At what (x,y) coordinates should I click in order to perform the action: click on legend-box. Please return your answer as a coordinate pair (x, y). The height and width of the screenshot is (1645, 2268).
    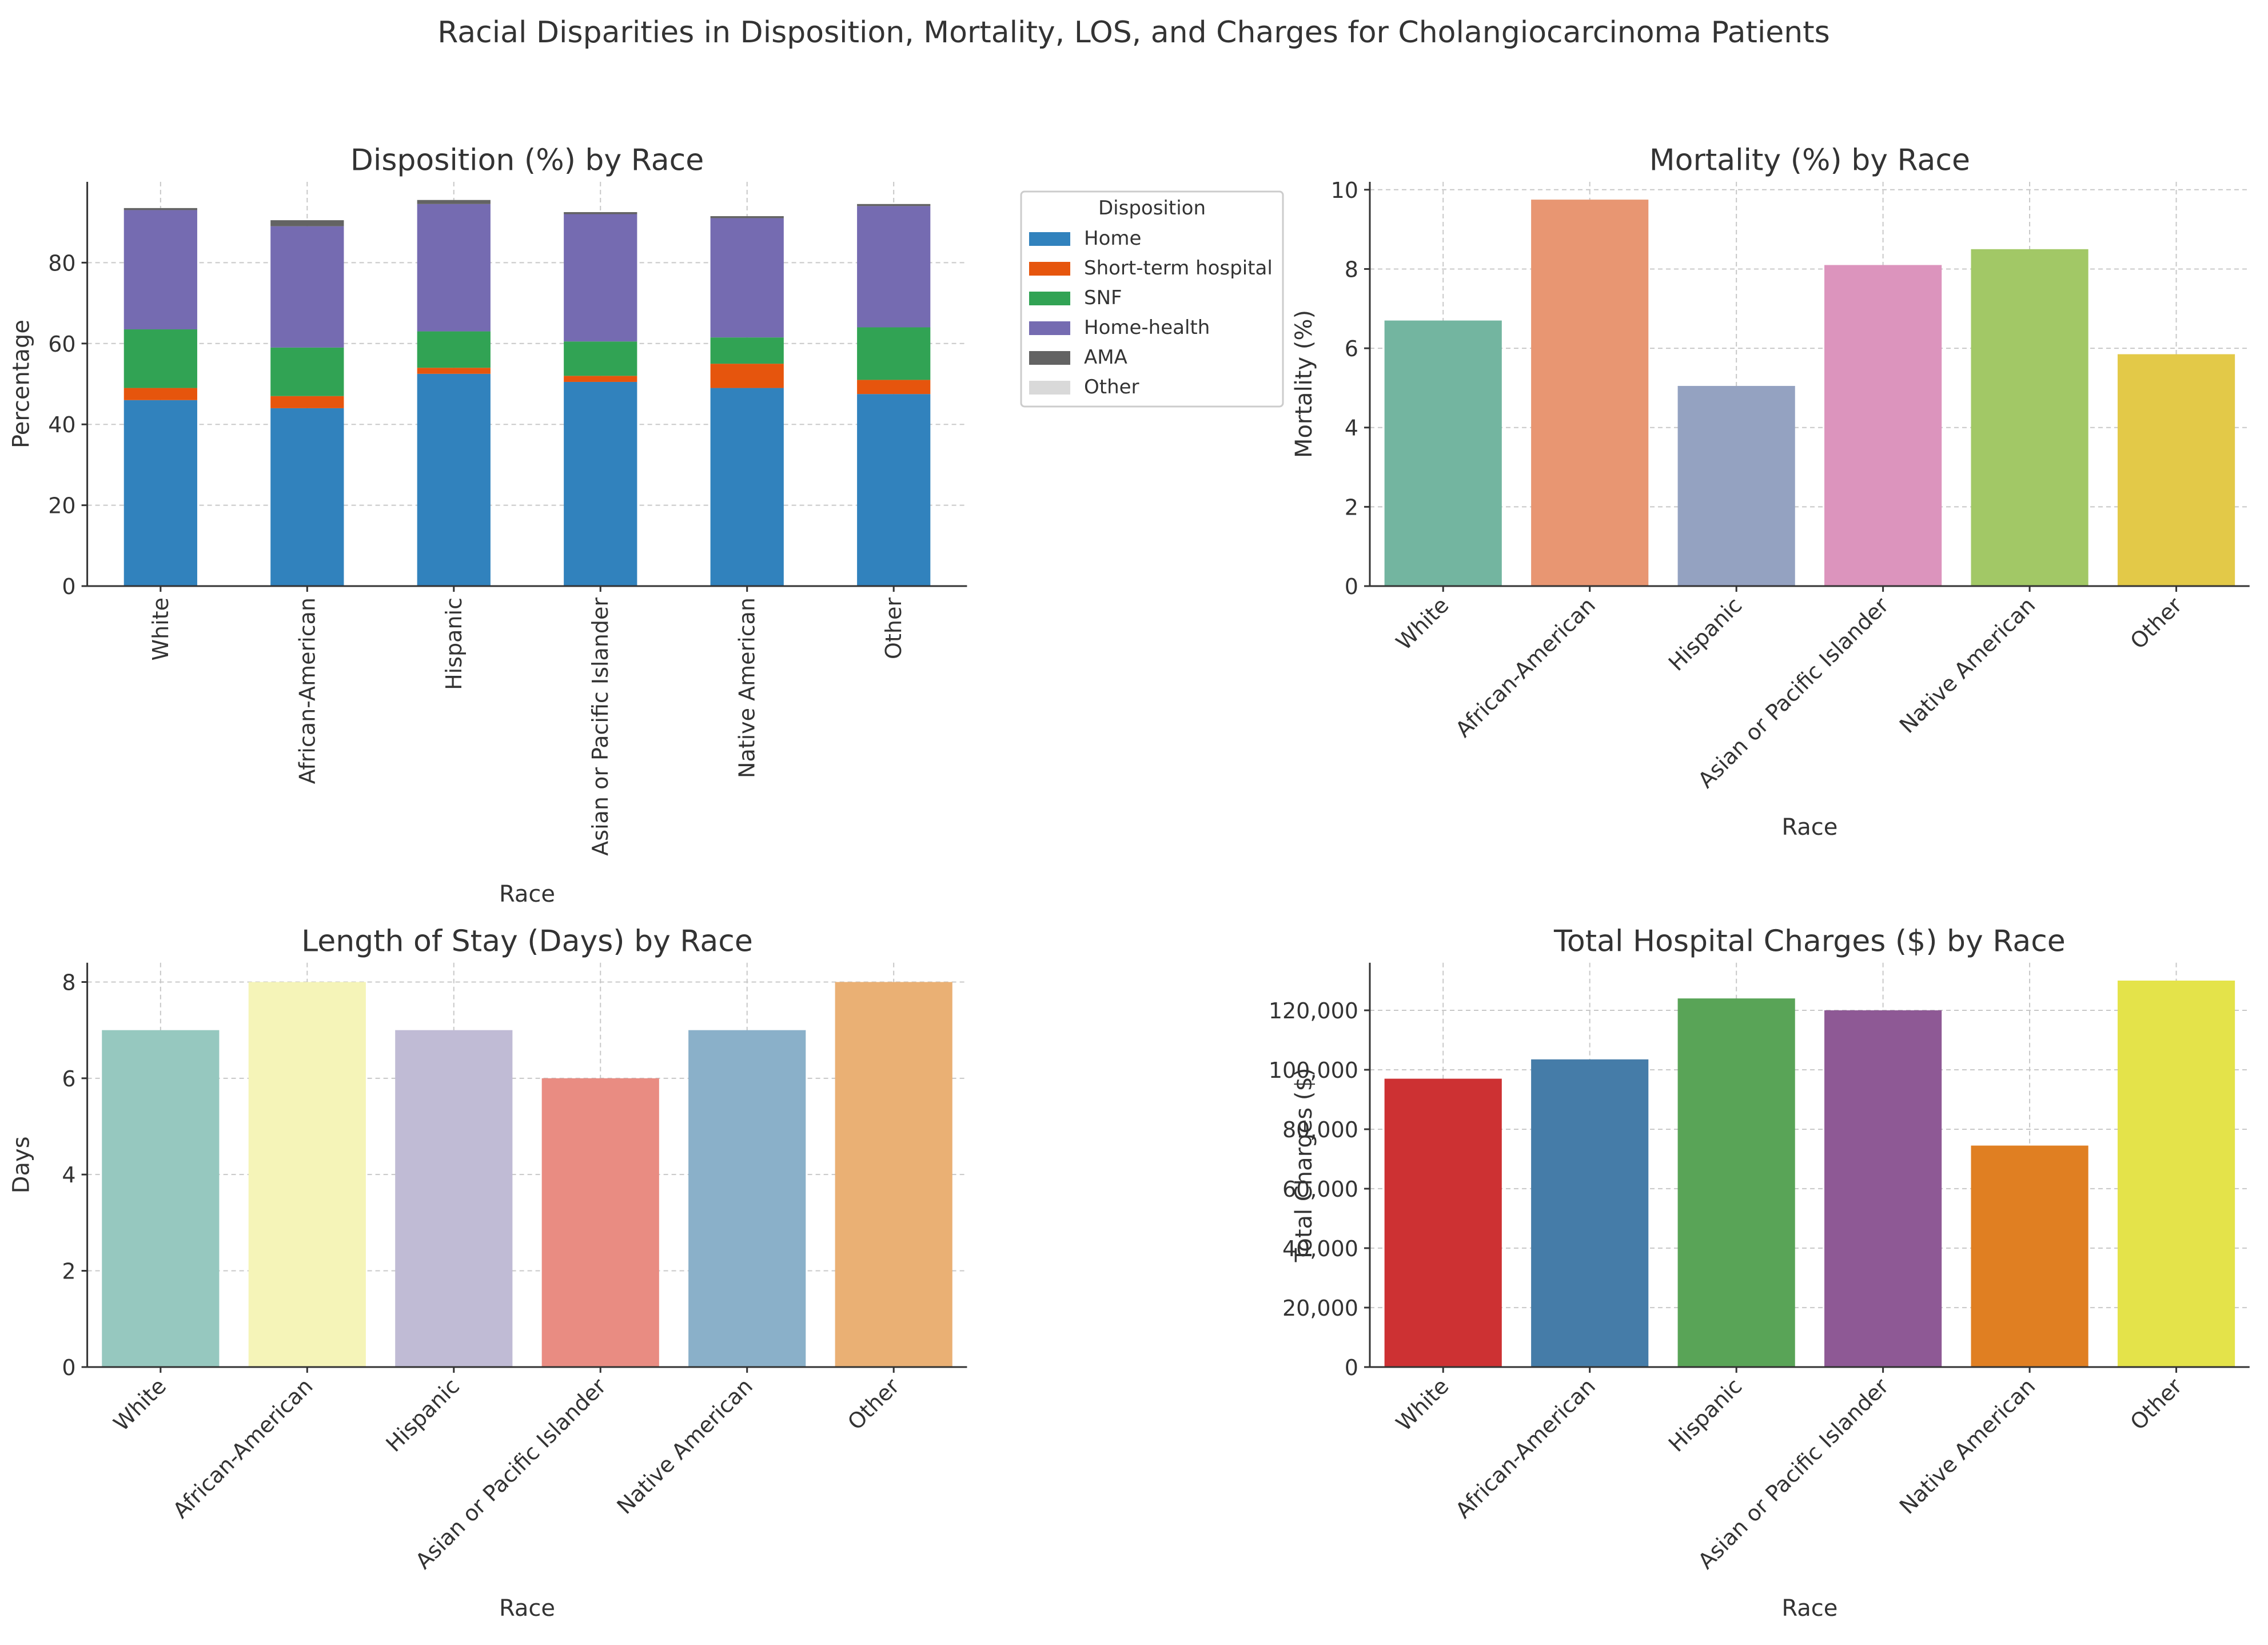
    Looking at the image, I should click on (1152, 299).